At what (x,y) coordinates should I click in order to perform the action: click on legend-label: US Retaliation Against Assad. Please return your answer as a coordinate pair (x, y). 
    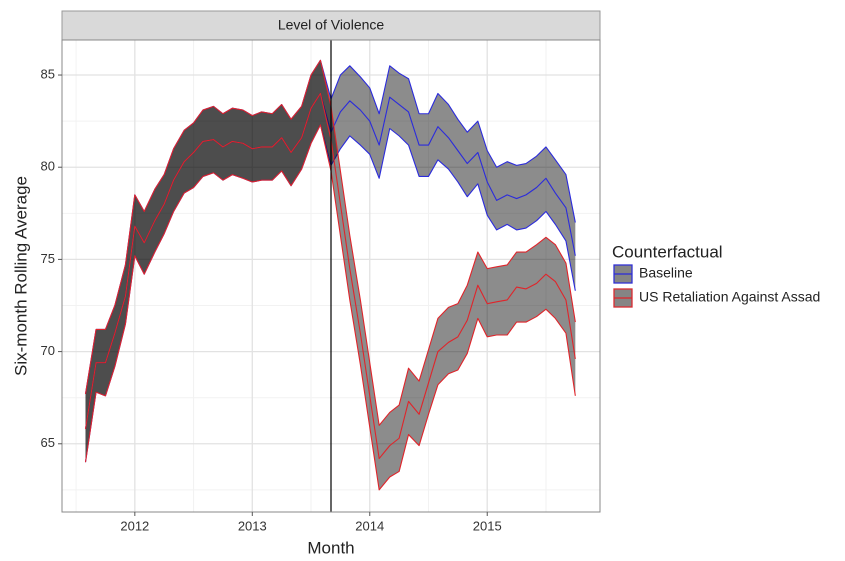
    Looking at the image, I should click on (729, 297).